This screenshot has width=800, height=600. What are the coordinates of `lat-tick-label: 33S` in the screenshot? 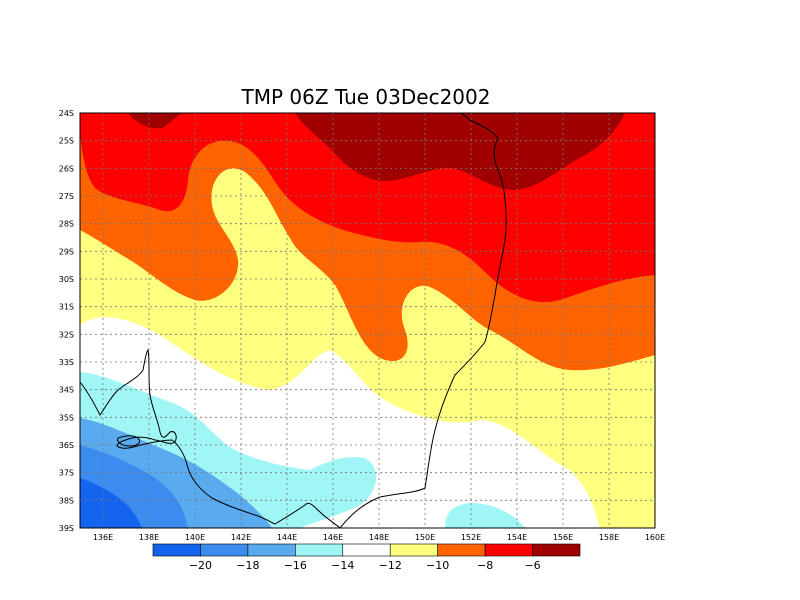 It's located at (66, 362).